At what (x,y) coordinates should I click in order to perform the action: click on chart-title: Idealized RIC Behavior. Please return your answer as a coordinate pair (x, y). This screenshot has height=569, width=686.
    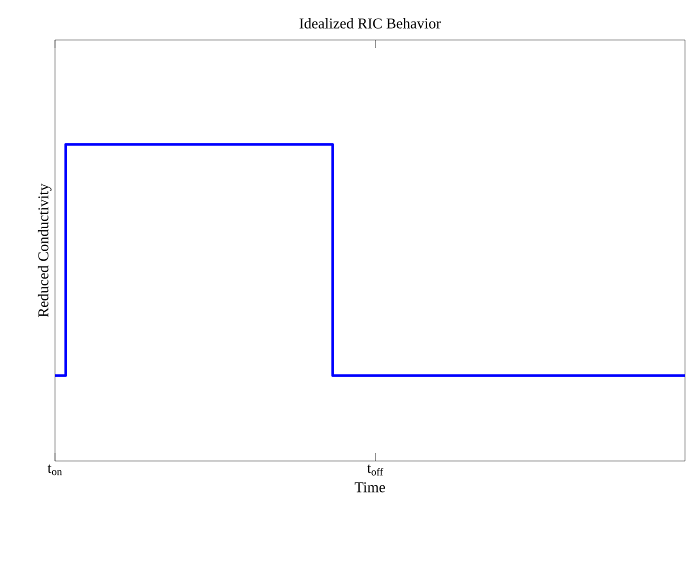
    Looking at the image, I should click on (370, 23).